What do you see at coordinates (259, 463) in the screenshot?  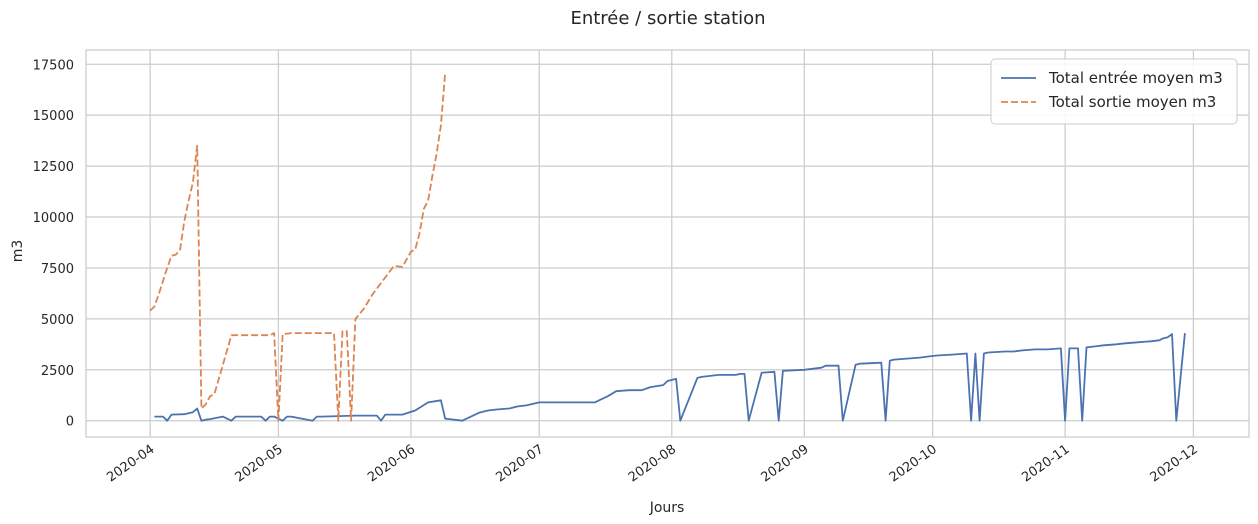 I see `x-tick-label: 2020-05` at bounding box center [259, 463].